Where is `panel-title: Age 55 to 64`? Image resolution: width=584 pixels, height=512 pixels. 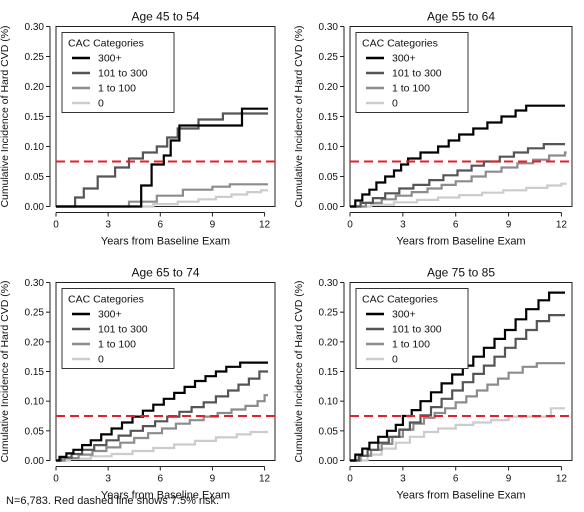 panel-title: Age 55 to 64 is located at coordinates (461, 17).